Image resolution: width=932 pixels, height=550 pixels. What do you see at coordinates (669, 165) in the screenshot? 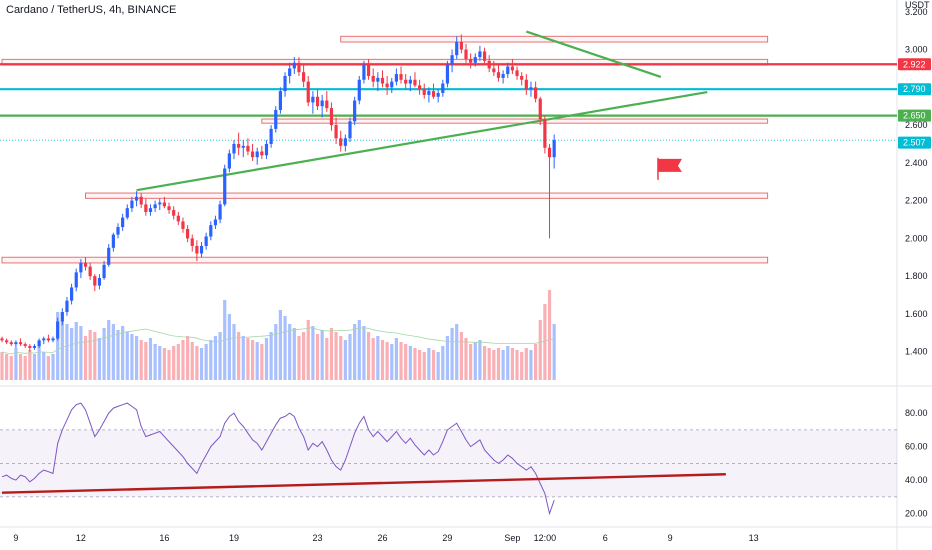
I see `flag-icon` at bounding box center [669, 165].